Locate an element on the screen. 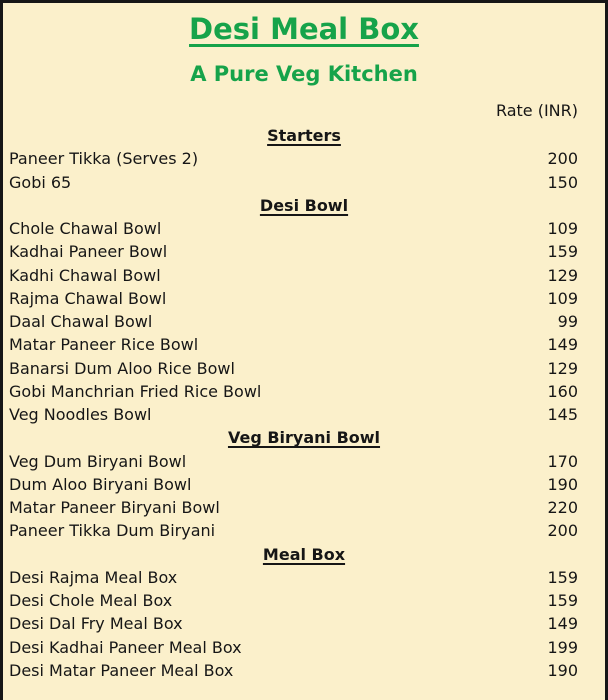 Image resolution: width=608 pixels, height=700 pixels. menu-item-row: Desi Dal Fry Meal Box 149 is located at coordinates (304, 623).